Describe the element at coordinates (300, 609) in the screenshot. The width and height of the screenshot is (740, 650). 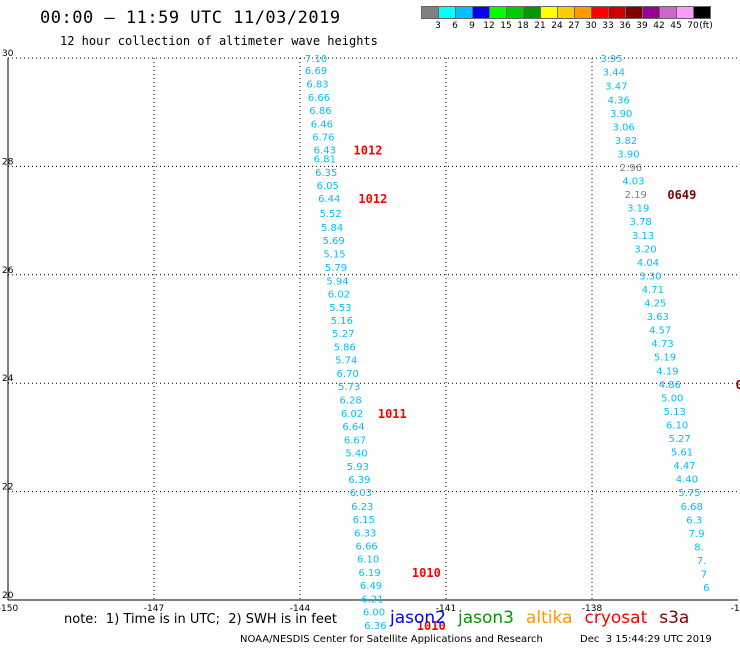
I see `x-tick-label: -144` at that location.